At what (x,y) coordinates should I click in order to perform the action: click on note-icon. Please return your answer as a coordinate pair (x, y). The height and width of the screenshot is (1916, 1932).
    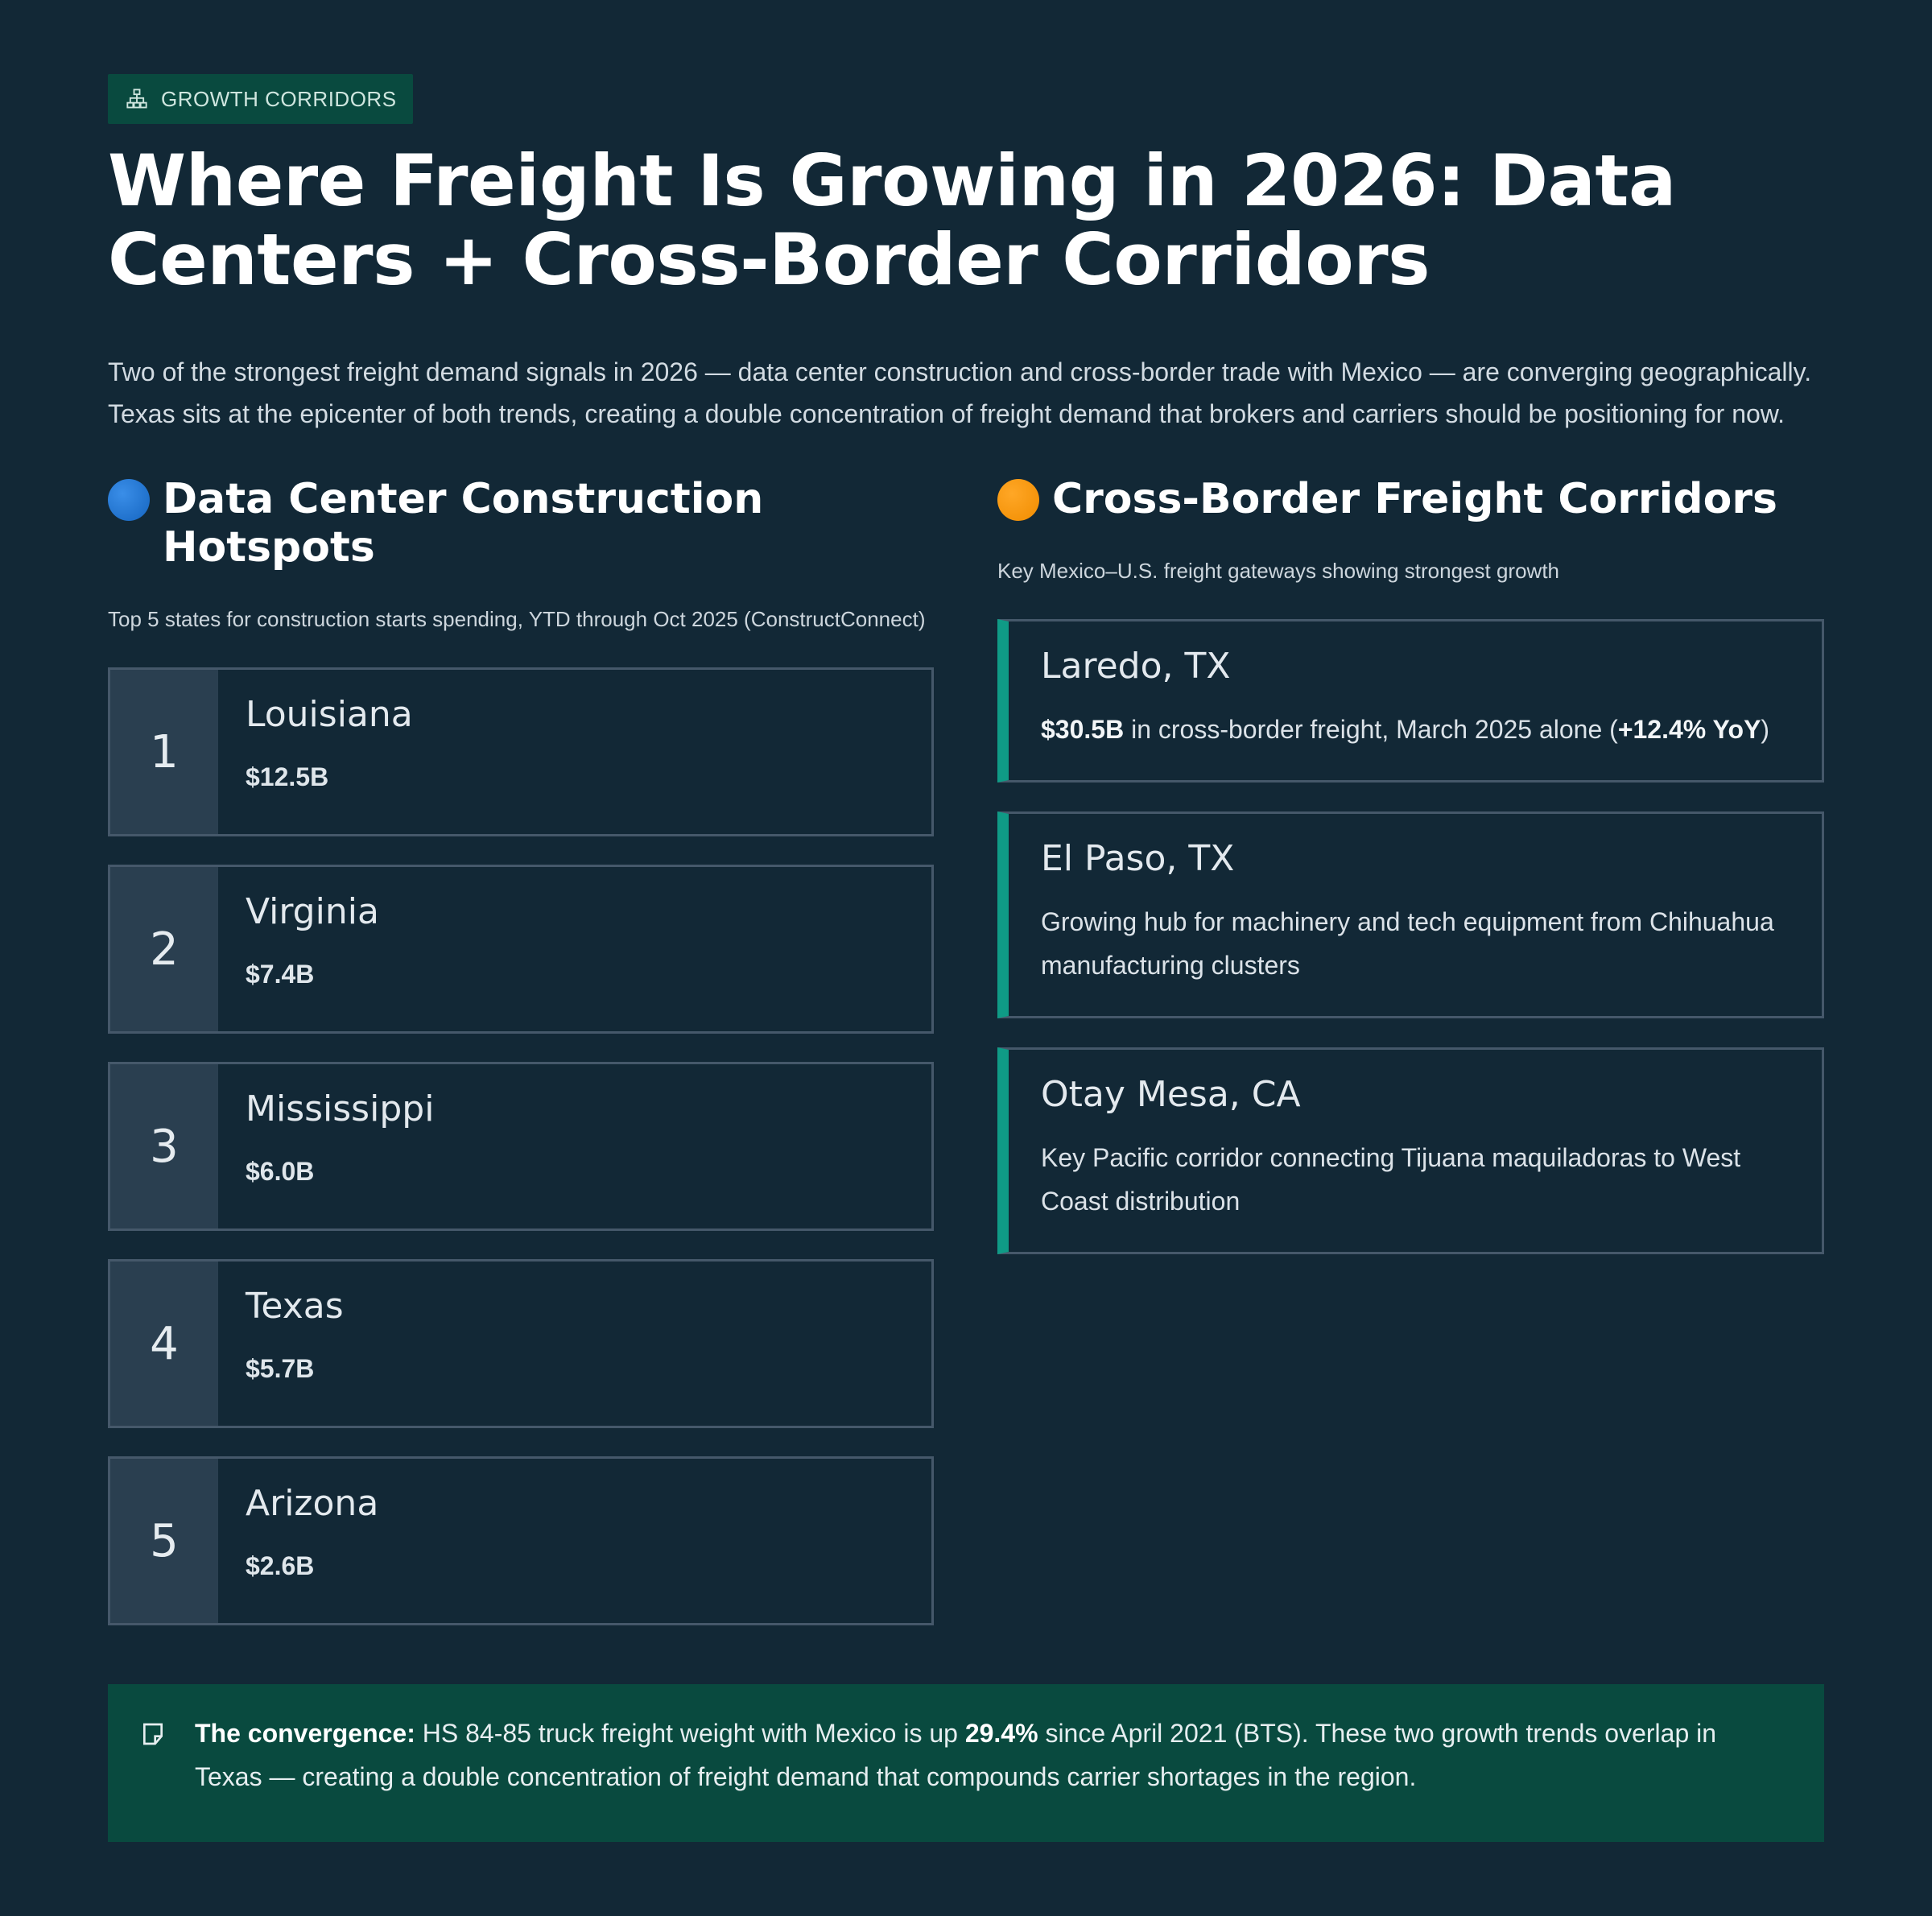
    Looking at the image, I should click on (153, 1734).